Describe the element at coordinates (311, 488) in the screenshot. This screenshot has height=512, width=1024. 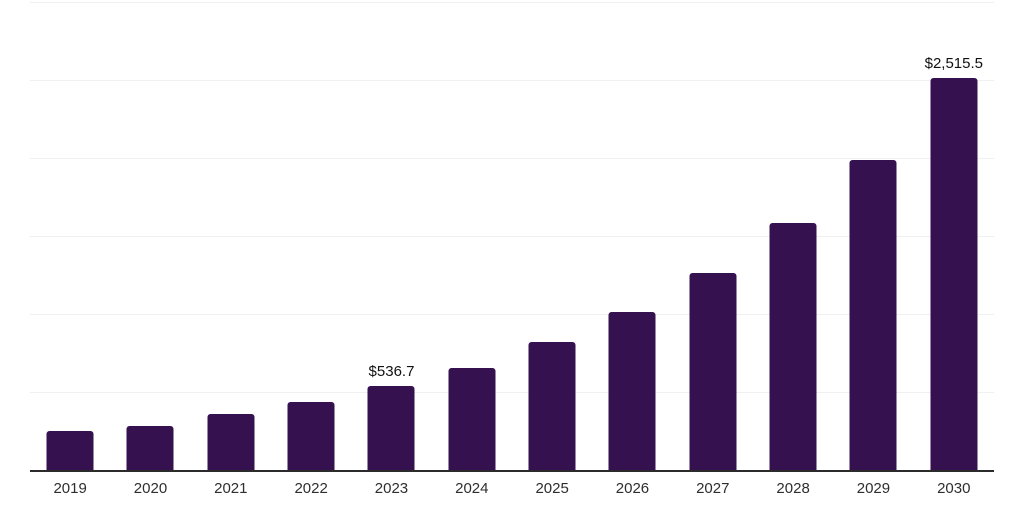
I see `x-tick-label-2022: 2022` at that location.